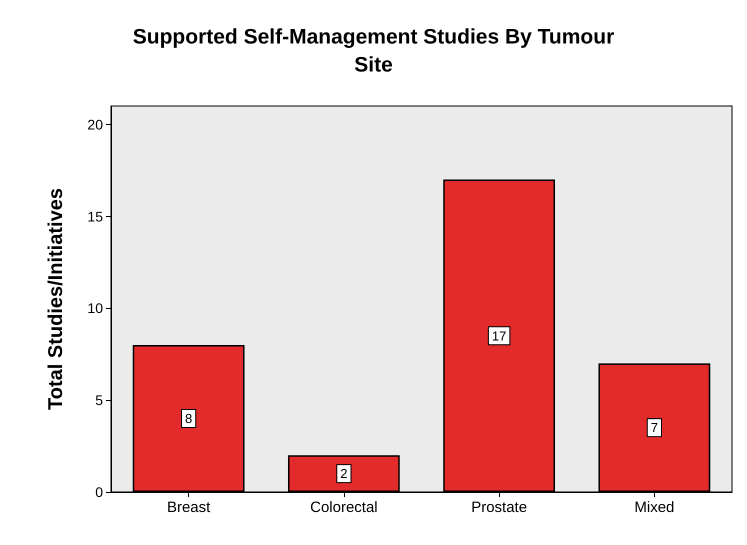  Describe the element at coordinates (99, 492) in the screenshot. I see `y-tick-label: 0` at that location.